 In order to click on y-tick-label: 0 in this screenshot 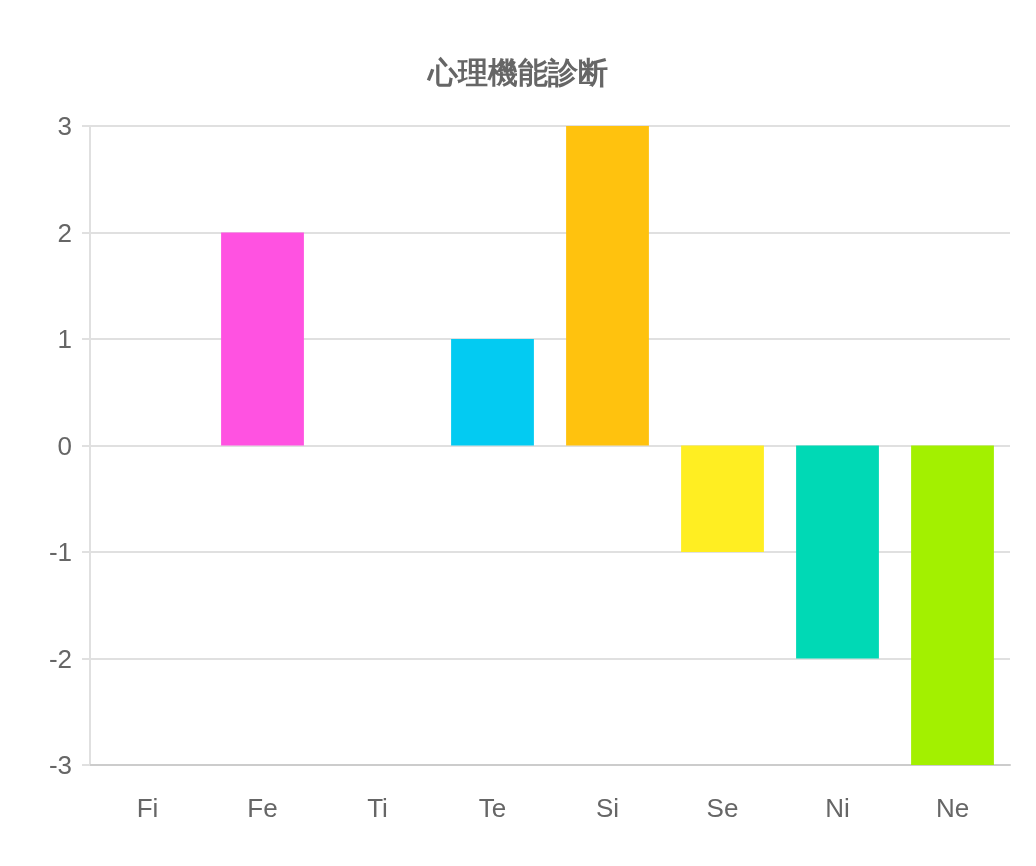, I will do `click(64, 445)`.